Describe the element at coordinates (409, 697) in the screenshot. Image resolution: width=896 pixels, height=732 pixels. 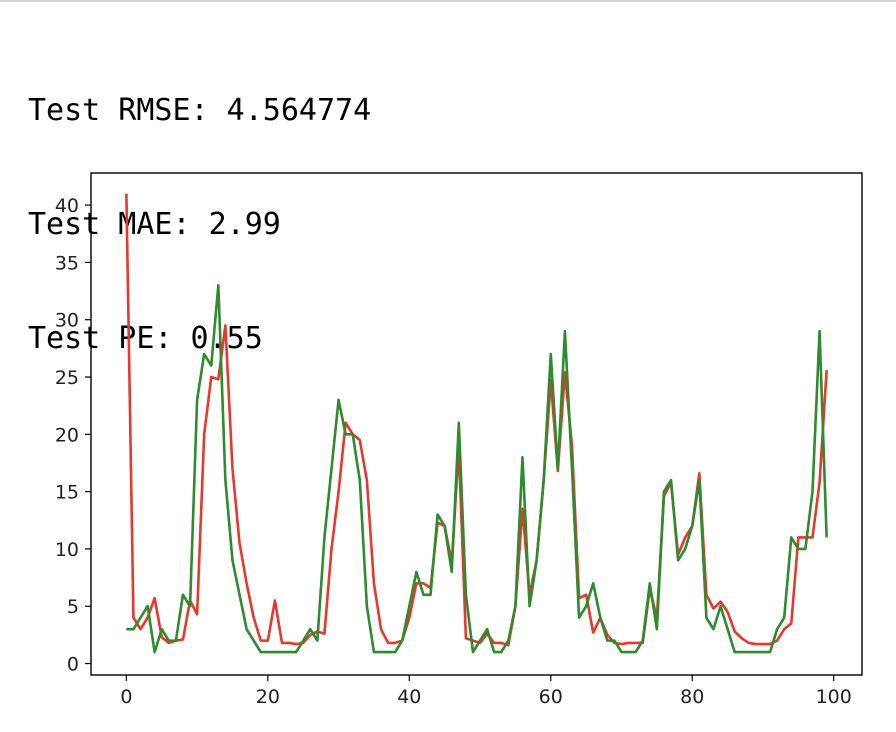
I see `x-tick-label: 40` at that location.